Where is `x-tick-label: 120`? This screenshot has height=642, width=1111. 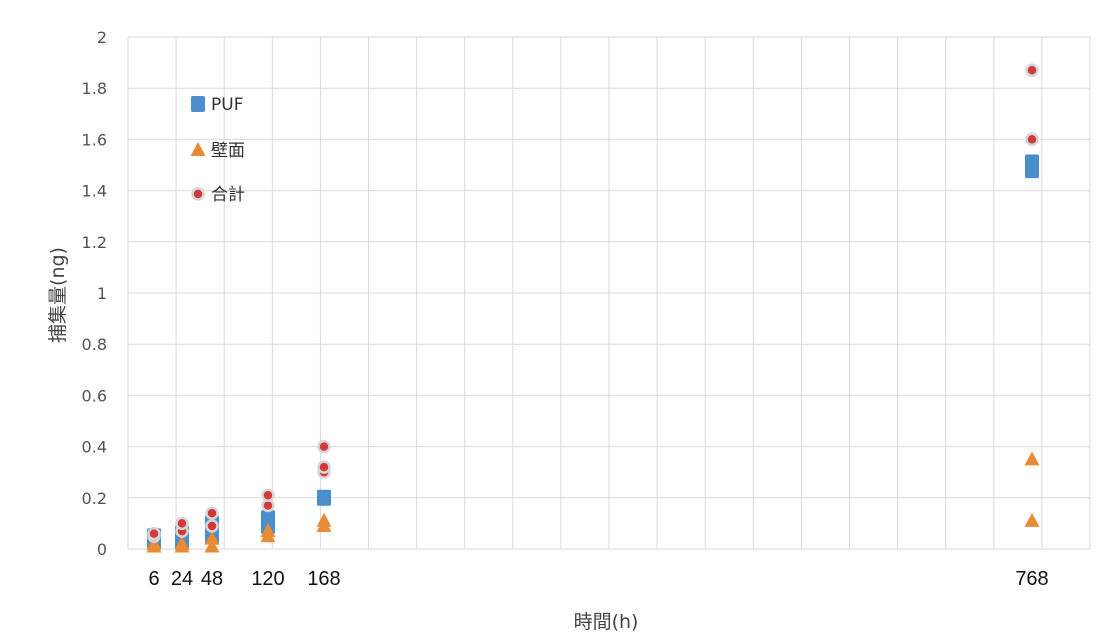 x-tick-label: 120 is located at coordinates (267, 579).